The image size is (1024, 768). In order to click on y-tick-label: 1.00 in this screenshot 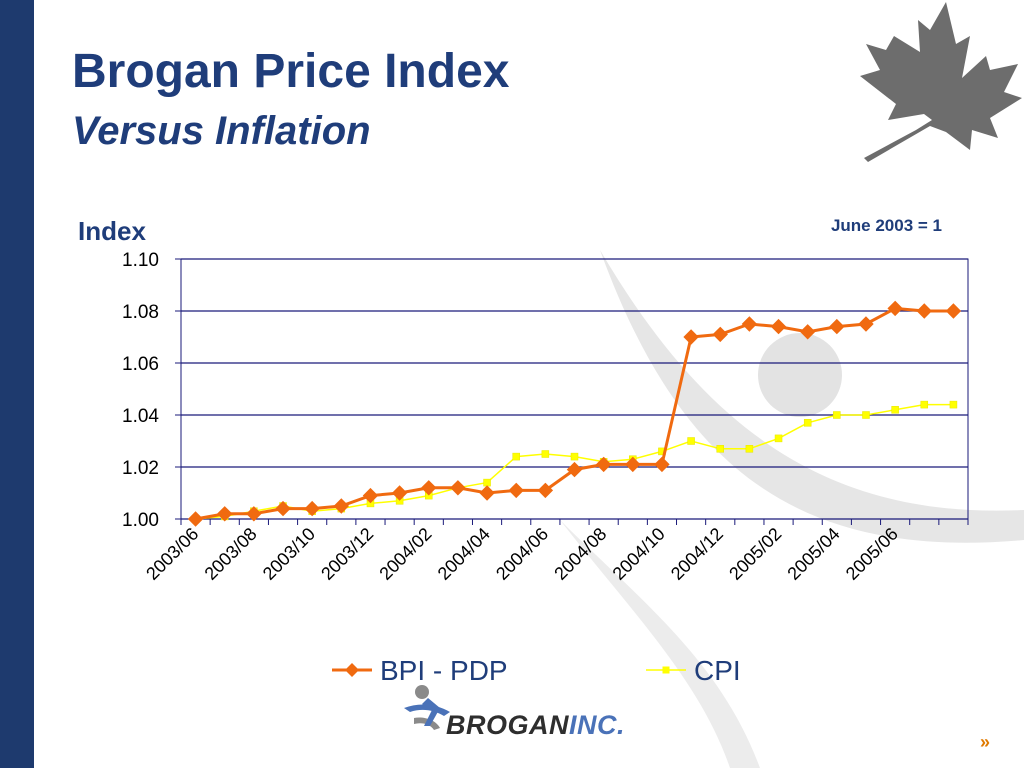, I will do `click(140, 520)`.